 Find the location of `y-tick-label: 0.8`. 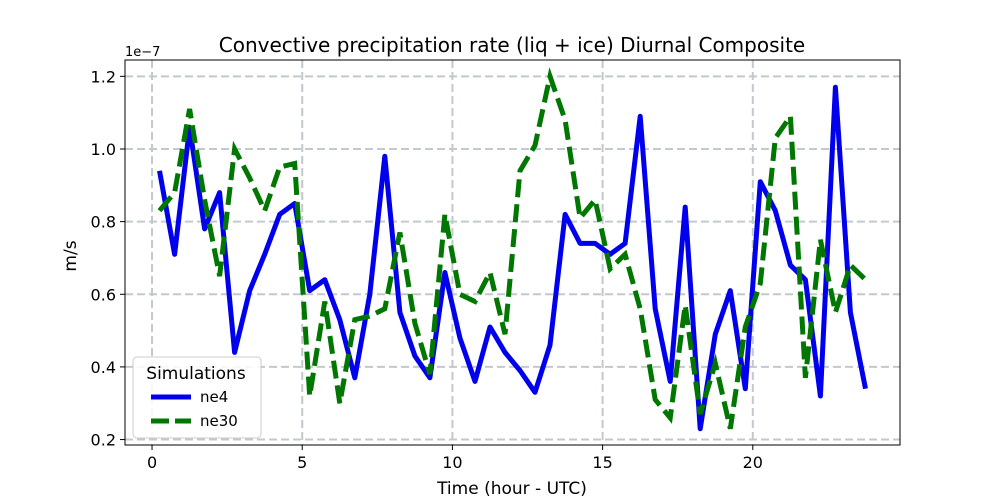

y-tick-label: 0.8 is located at coordinates (103, 222).